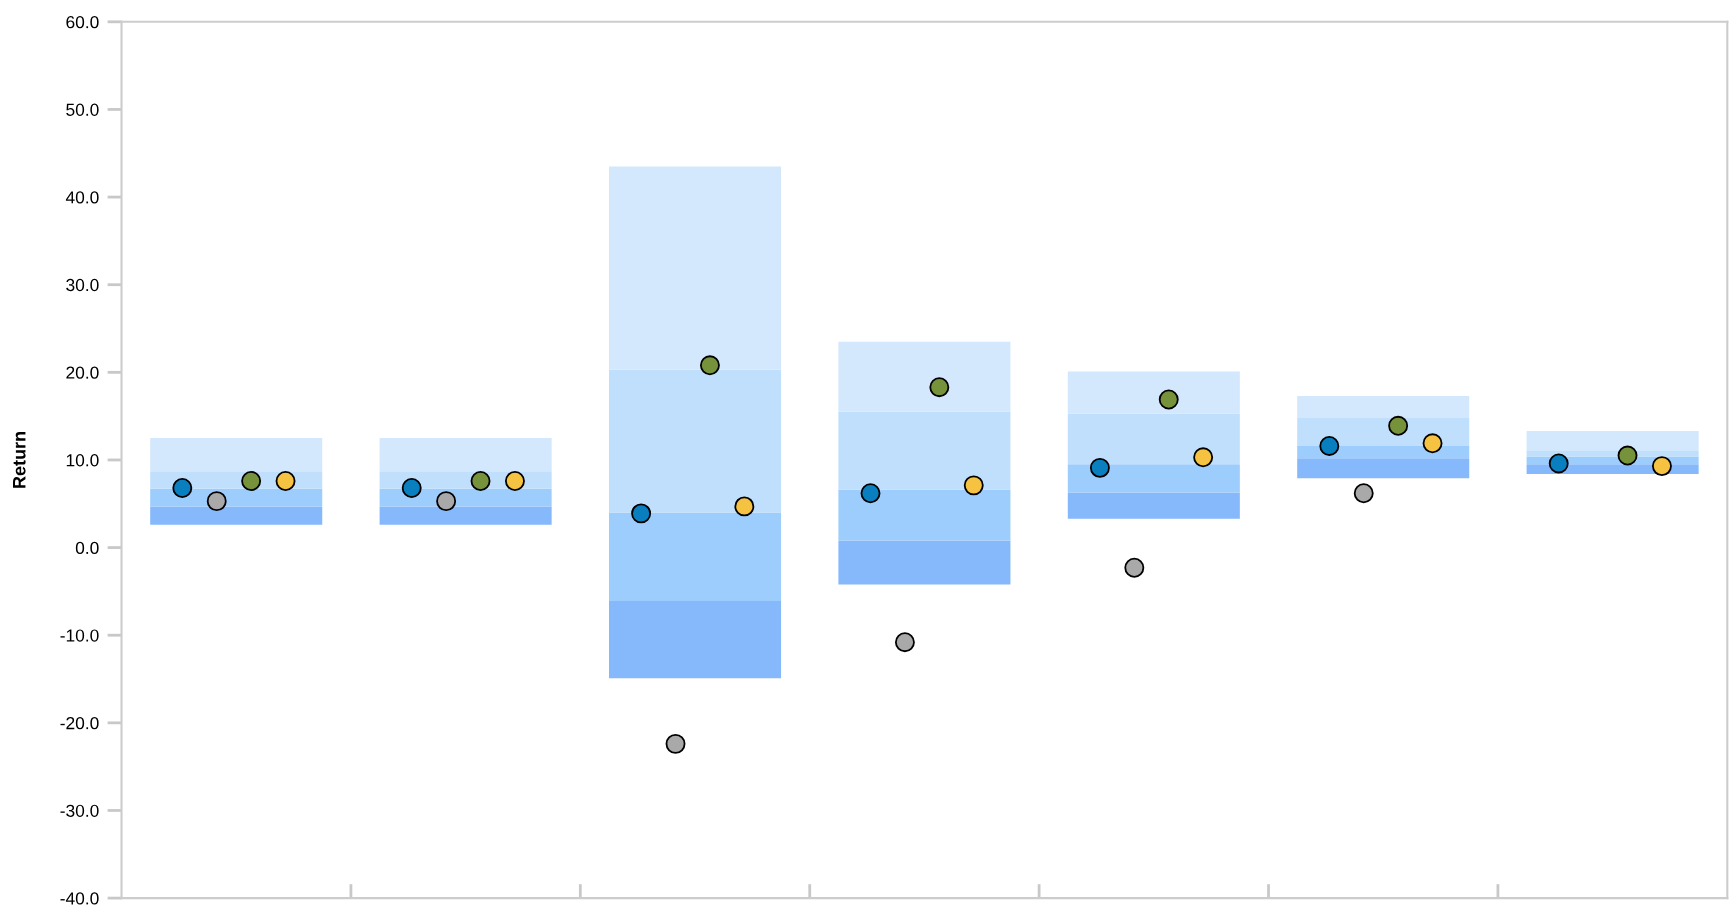 The height and width of the screenshot is (909, 1736). Describe the element at coordinates (87, 548) in the screenshot. I see `y-tick-label: 0.0` at that location.